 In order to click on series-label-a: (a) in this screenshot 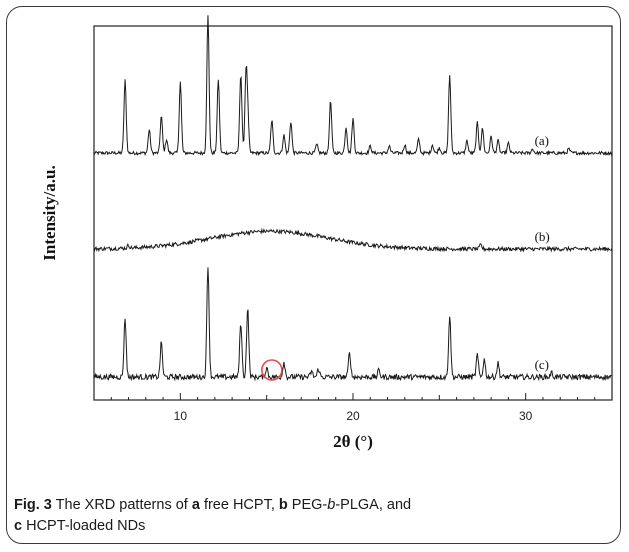, I will do `click(542, 140)`.